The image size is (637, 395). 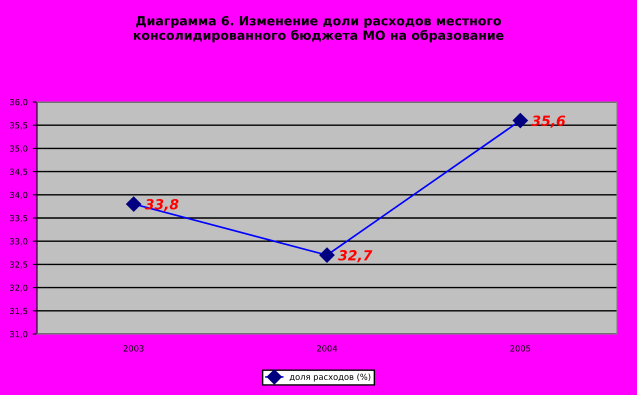 What do you see at coordinates (19, 195) in the screenshot?
I see `y-tick-label: 34,0` at bounding box center [19, 195].